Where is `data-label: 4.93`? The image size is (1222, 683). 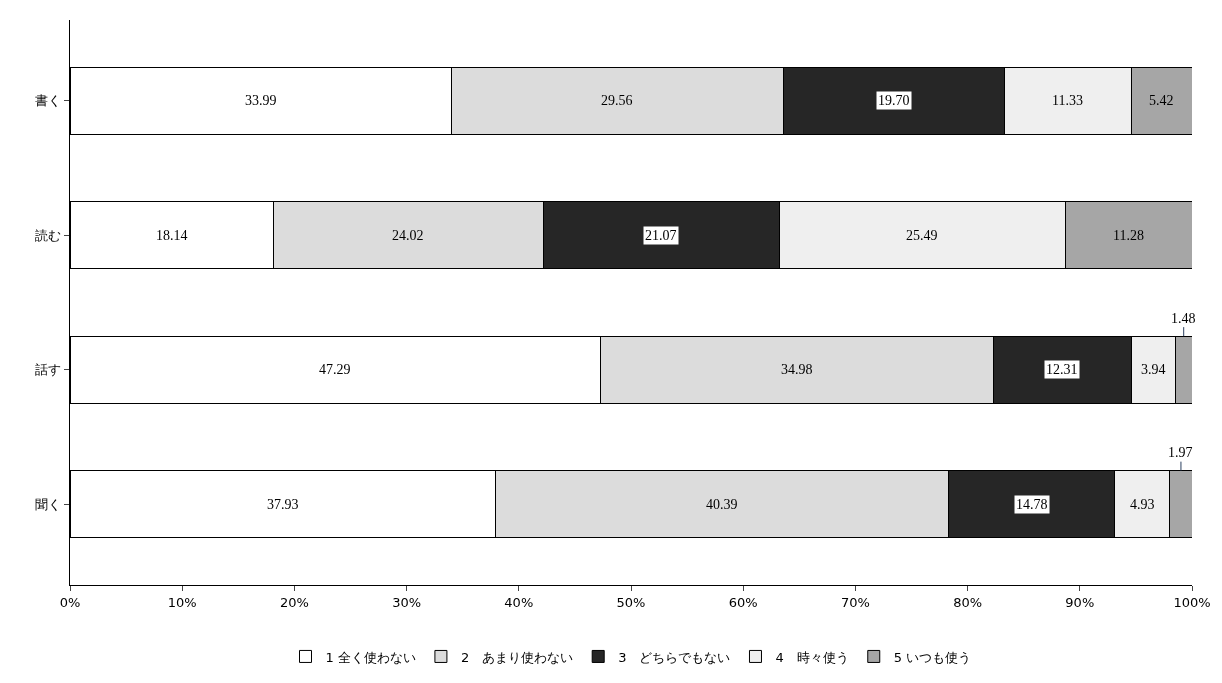
data-label: 4.93 is located at coordinates (1142, 504).